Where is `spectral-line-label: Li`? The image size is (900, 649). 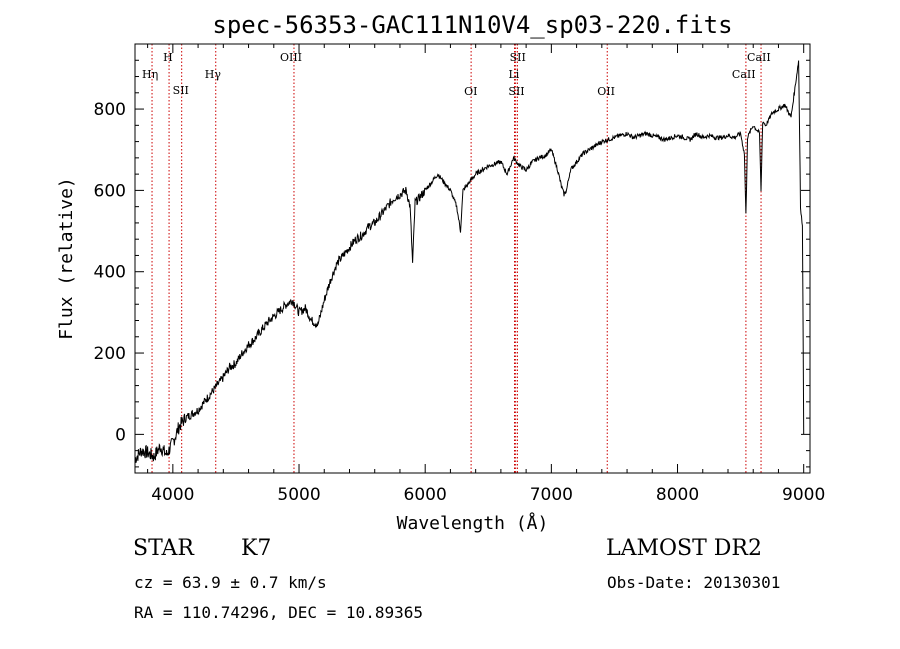 spectral-line-label: Li is located at coordinates (514, 74).